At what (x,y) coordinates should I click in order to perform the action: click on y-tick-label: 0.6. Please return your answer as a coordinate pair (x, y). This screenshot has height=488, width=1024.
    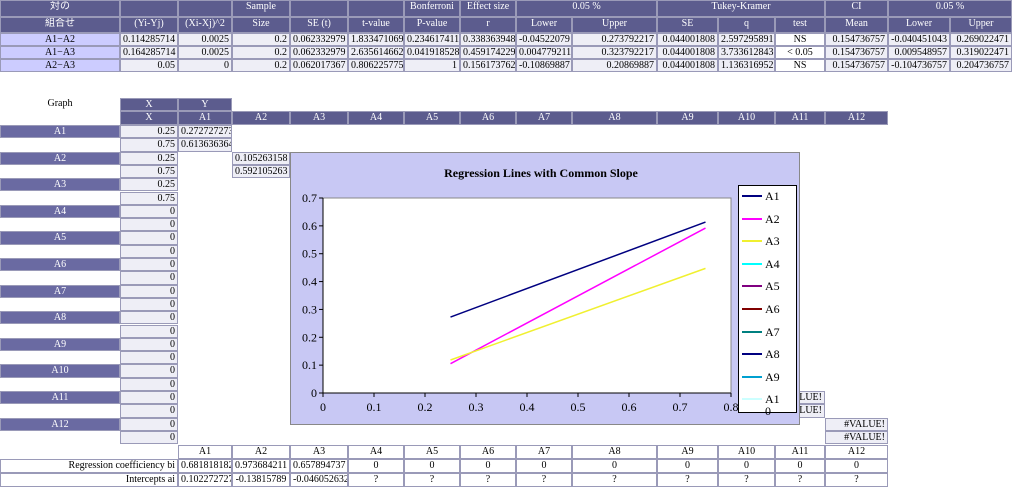
    Looking at the image, I should click on (309, 226).